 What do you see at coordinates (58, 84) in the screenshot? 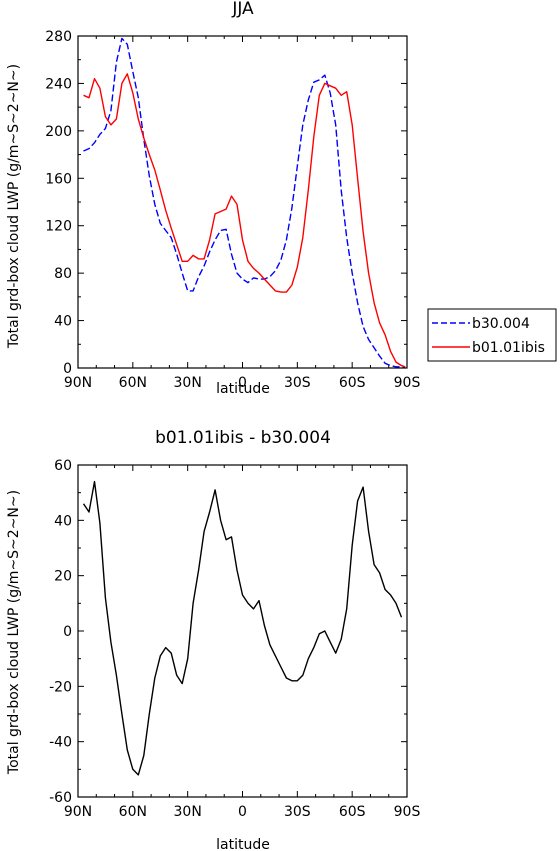
I see `top-ytick-label: 240` at bounding box center [58, 84].